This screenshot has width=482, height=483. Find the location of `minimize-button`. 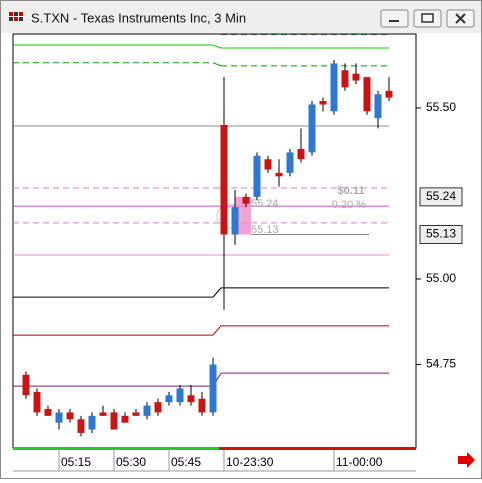

minimize-button is located at coordinates (394, 18).